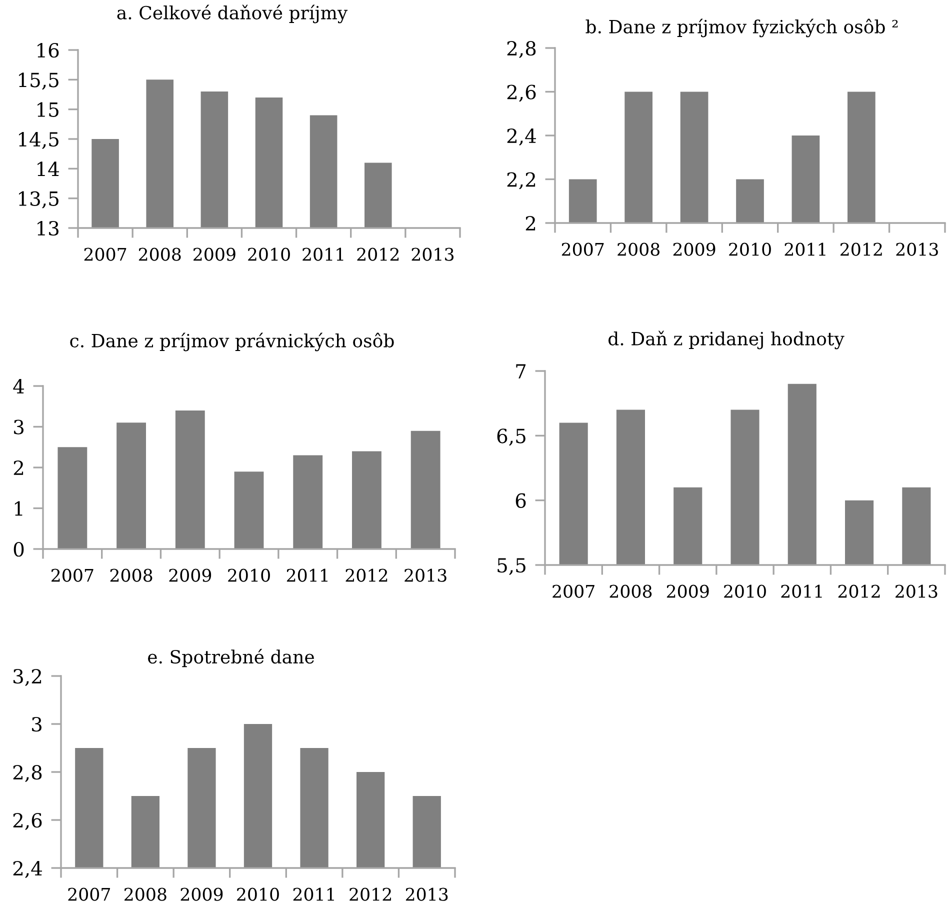 The image size is (947, 904). Describe the element at coordinates (48, 50) in the screenshot. I see `y-tick-label: 16` at that location.